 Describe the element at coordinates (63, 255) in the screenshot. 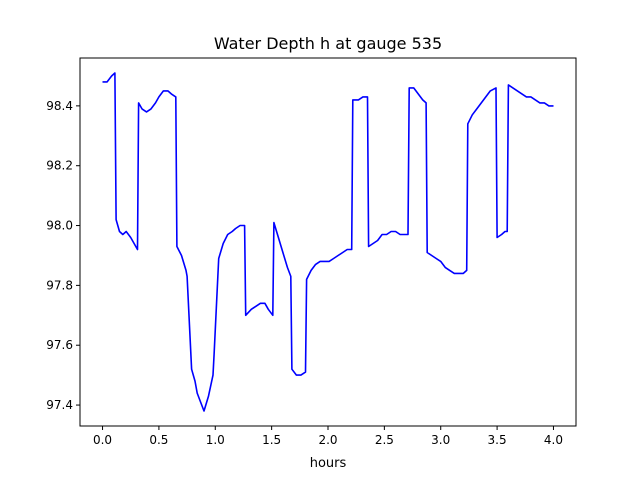

I see `y-axis-ticks: 97.4 97.6 97.8 98.0 98.2 98.4` at that location.